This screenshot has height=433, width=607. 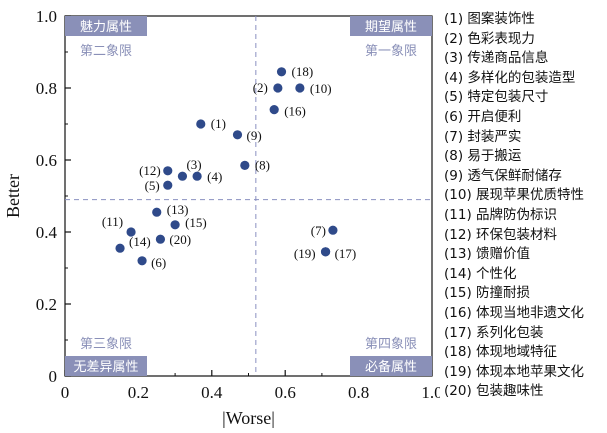 What do you see at coordinates (193, 164) in the screenshot?
I see `data-point-label: (3)` at bounding box center [193, 164].